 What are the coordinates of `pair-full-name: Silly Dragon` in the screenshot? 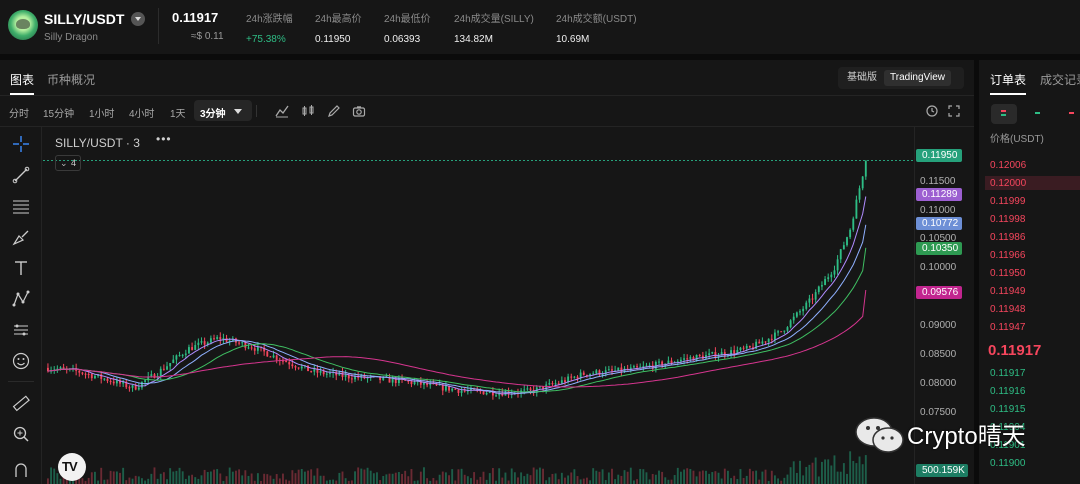 It's located at (71, 37).